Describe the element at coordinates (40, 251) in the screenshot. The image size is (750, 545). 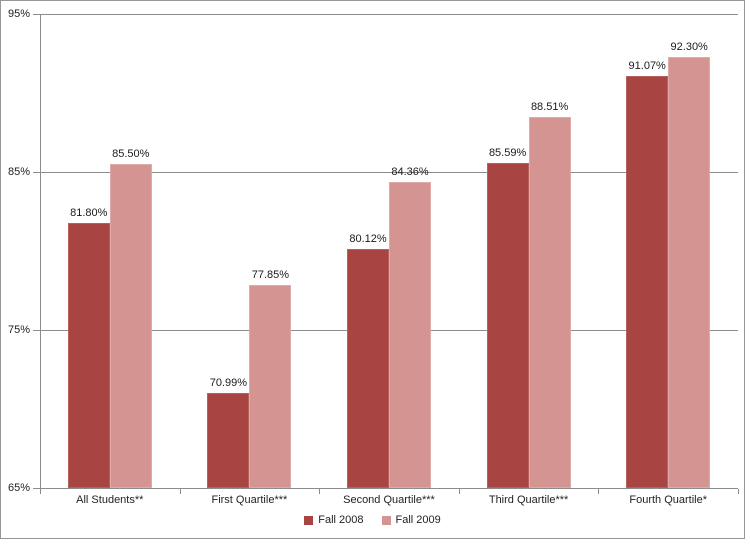
I see `y-axis-line` at that location.